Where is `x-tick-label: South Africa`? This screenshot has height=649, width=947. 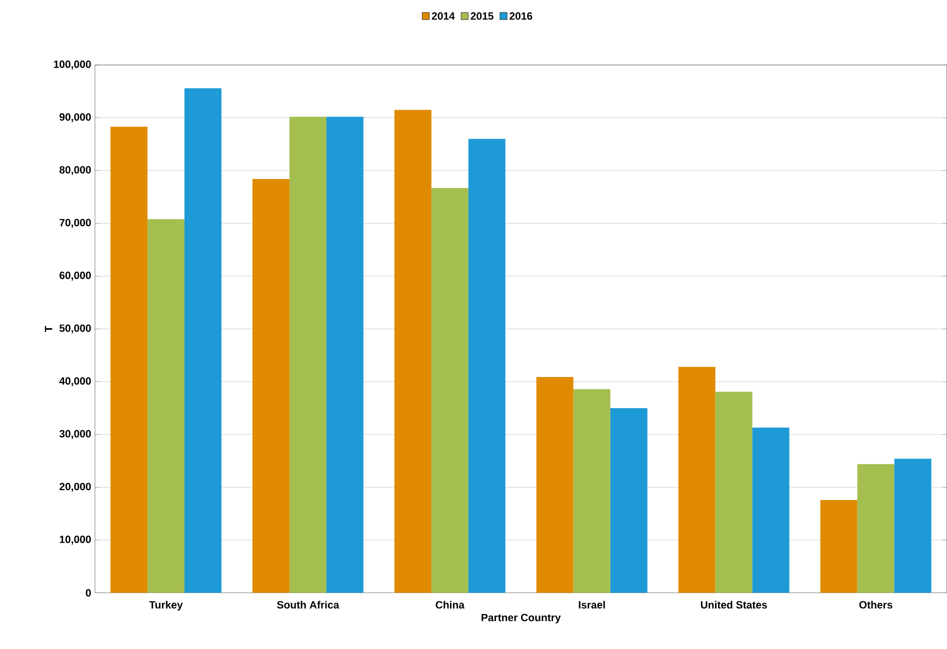
x-tick-label: South Africa is located at coordinates (308, 604).